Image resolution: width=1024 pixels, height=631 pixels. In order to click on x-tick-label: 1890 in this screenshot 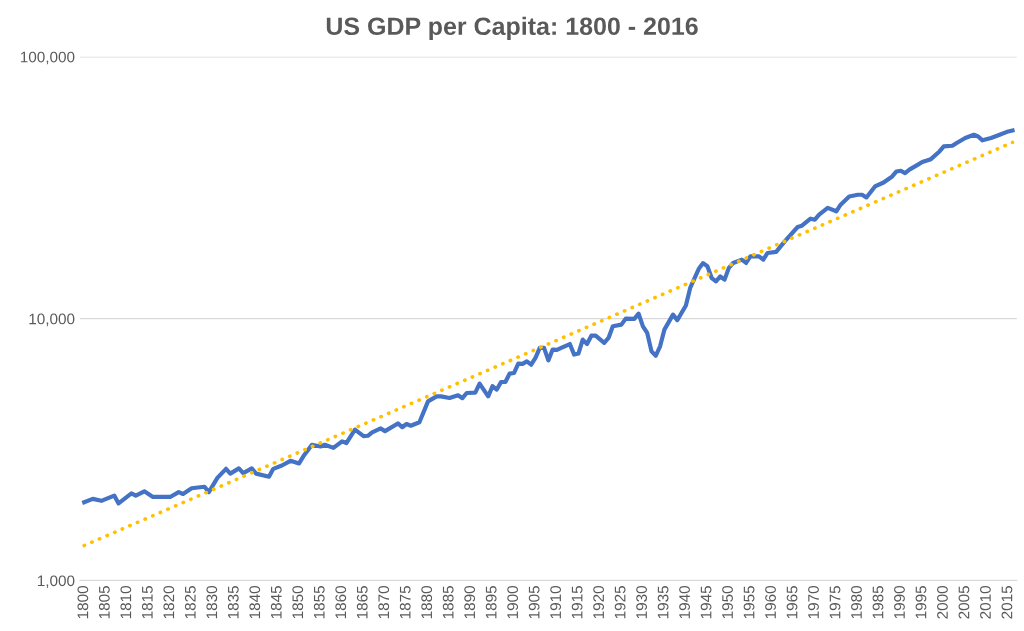, I will do `click(470, 602)`.